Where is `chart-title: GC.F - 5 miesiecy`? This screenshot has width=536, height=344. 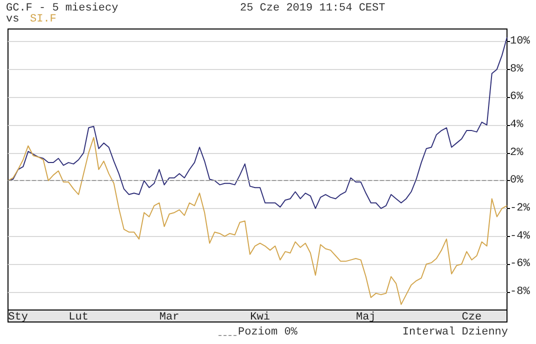 chart-title: GC.F - 5 miesiecy is located at coordinates (62, 8).